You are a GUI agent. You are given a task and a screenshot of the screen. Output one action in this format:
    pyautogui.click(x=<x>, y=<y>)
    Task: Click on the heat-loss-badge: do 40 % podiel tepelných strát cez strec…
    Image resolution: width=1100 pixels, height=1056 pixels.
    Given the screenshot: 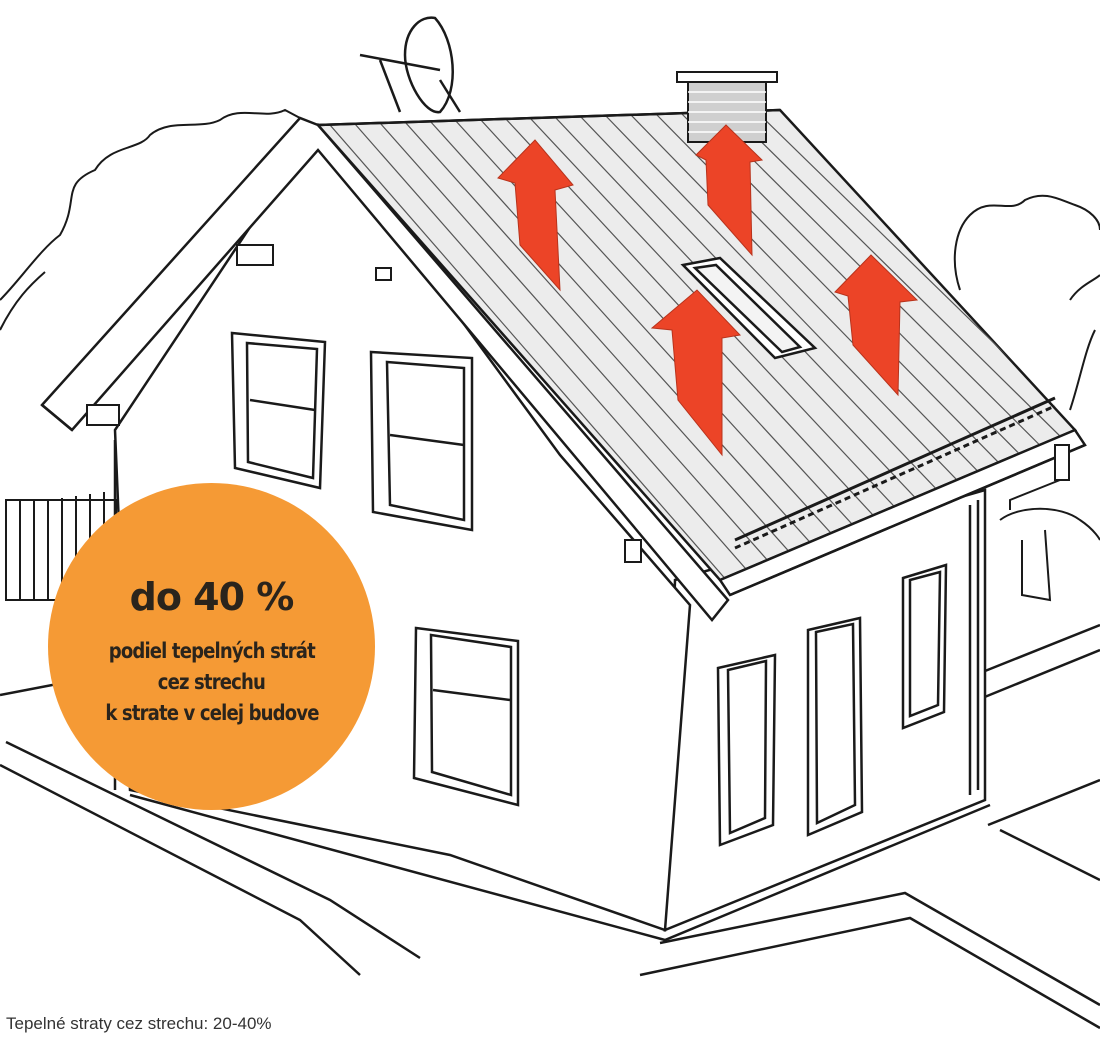 What is the action you would take?
    pyautogui.click(x=211, y=646)
    